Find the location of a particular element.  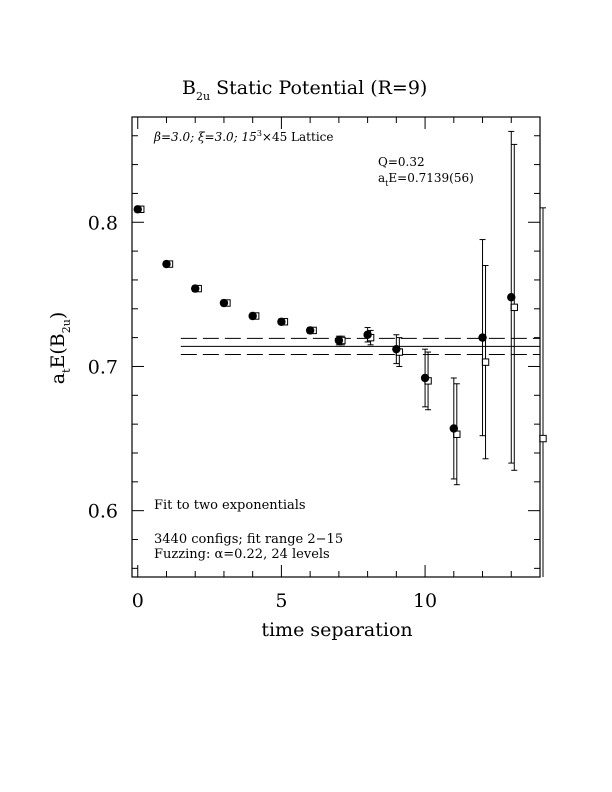

y-tick-label: 0.8 is located at coordinates (103, 223).